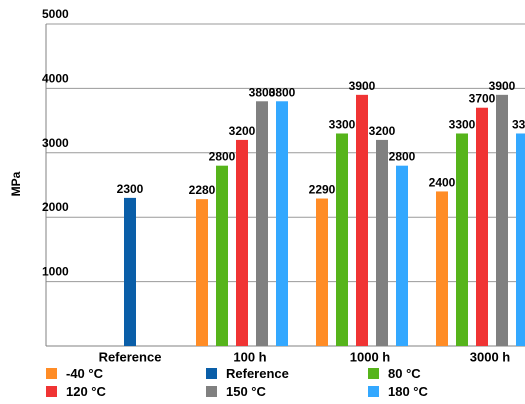  I want to click on category-label: 1000 h, so click(370, 356).